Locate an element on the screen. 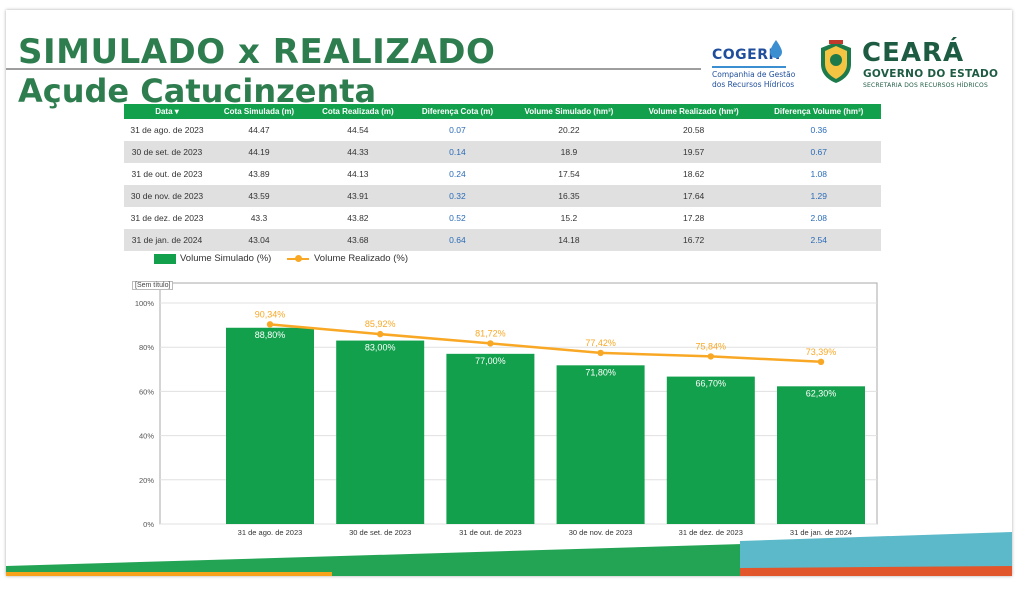  table-cell: 43.04 is located at coordinates (259, 240).